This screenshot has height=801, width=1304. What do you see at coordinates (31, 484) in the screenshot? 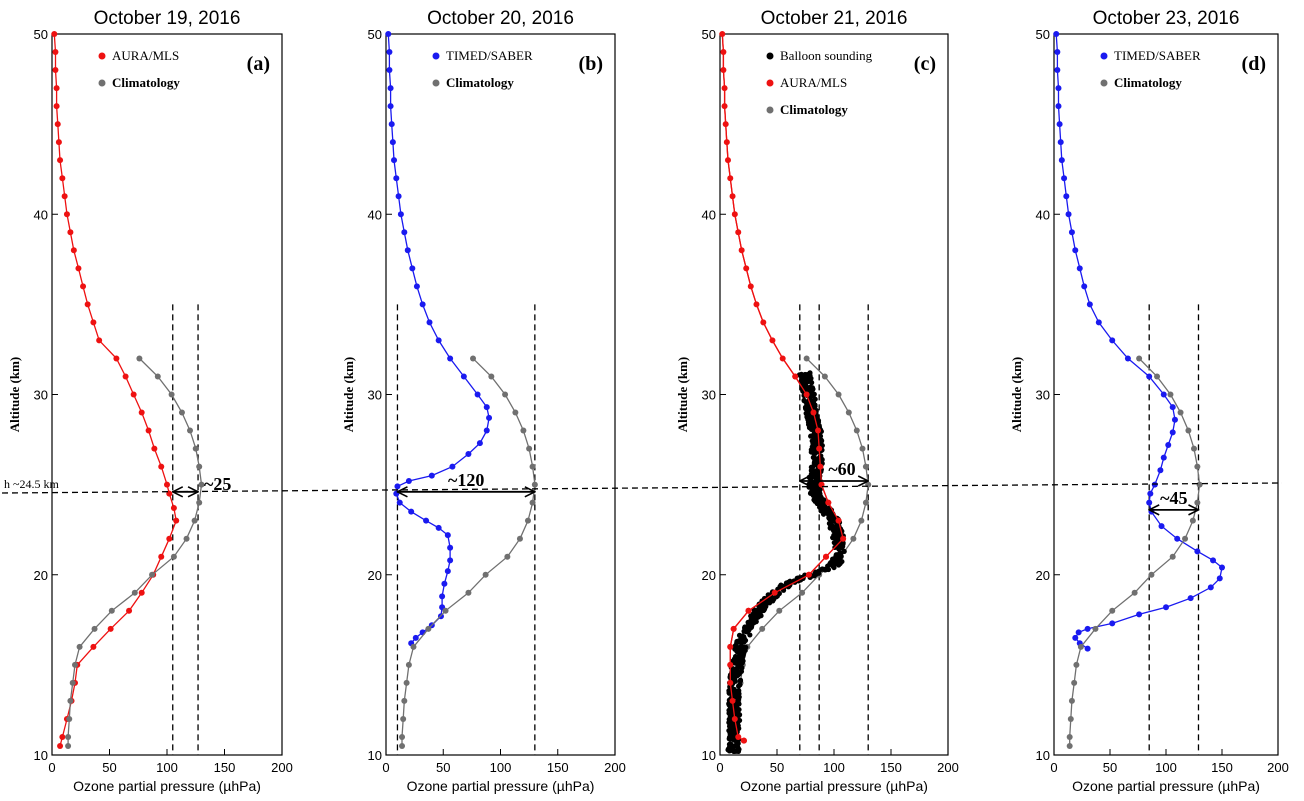
I see `reference-altitude-label: h ~24.5 km` at bounding box center [31, 484].